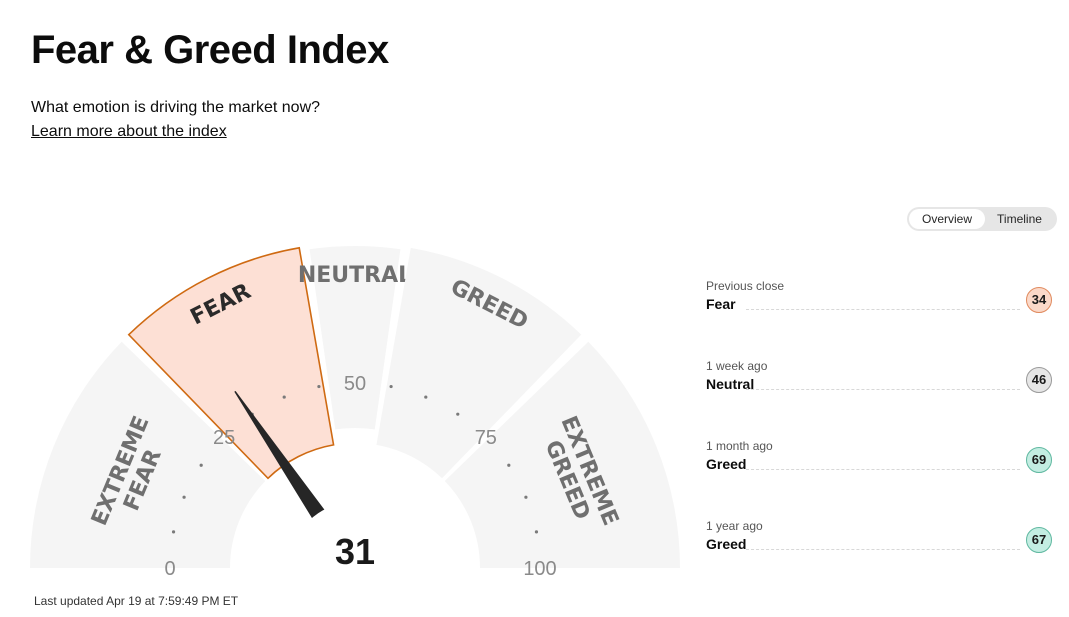 This screenshot has height=617, width=1069. I want to click on history-label: 1 week ago, so click(737, 366).